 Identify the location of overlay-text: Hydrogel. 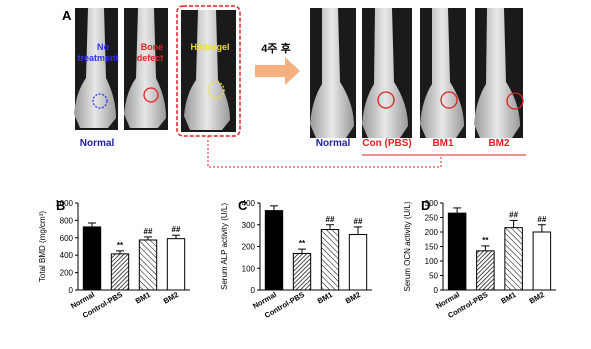
(209, 47).